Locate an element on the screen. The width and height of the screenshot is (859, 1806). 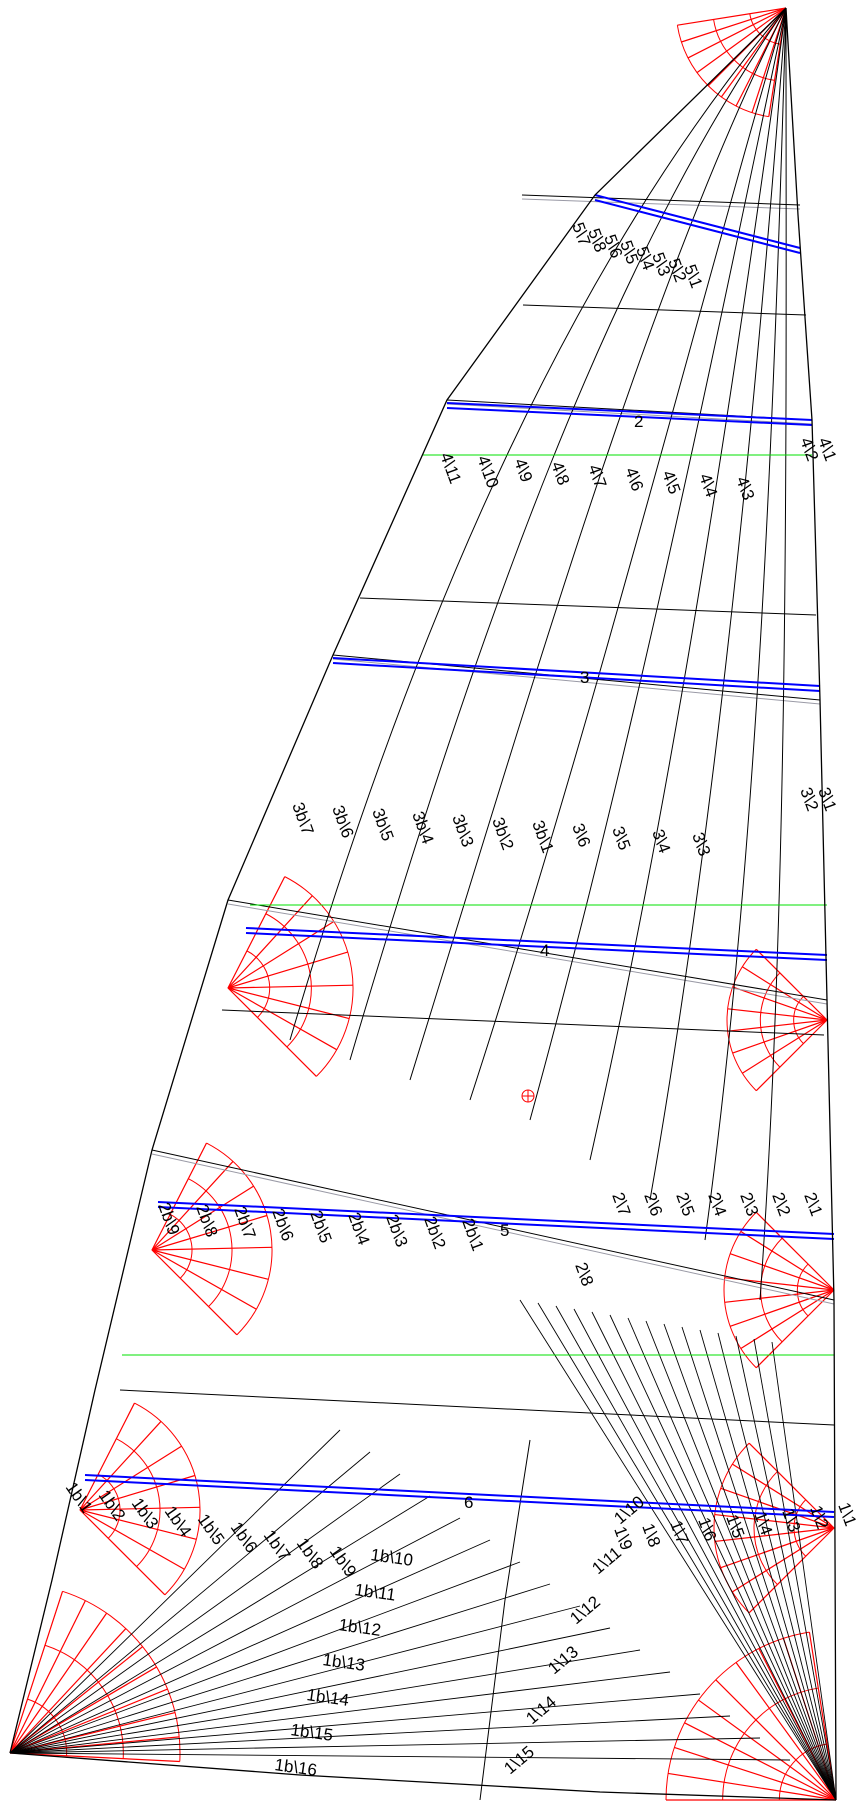
panel-label: 3\4 is located at coordinates (661, 841).